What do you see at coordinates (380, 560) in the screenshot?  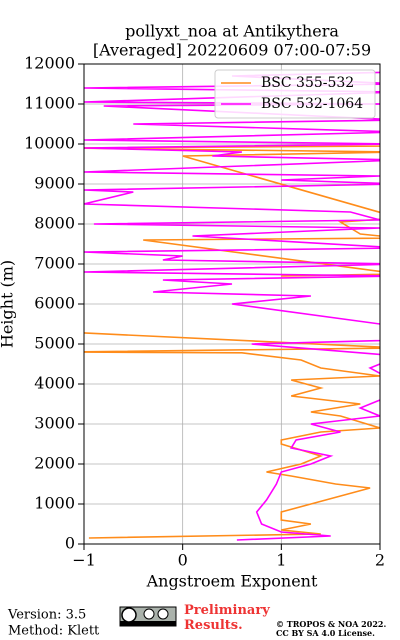 I see `x-tick-label: 2` at bounding box center [380, 560].